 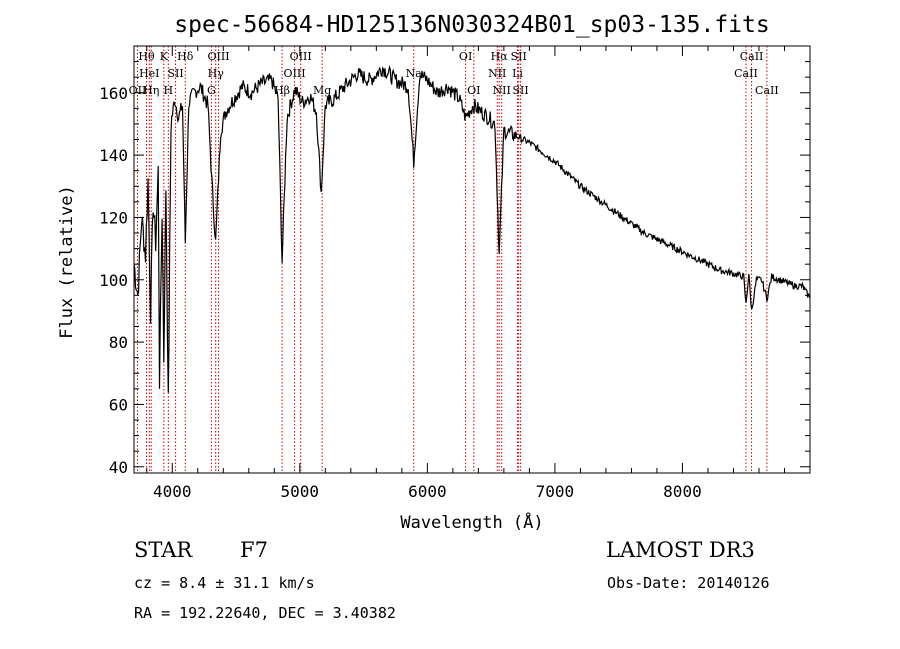 I want to click on object-class: STAR, so click(x=163, y=550).